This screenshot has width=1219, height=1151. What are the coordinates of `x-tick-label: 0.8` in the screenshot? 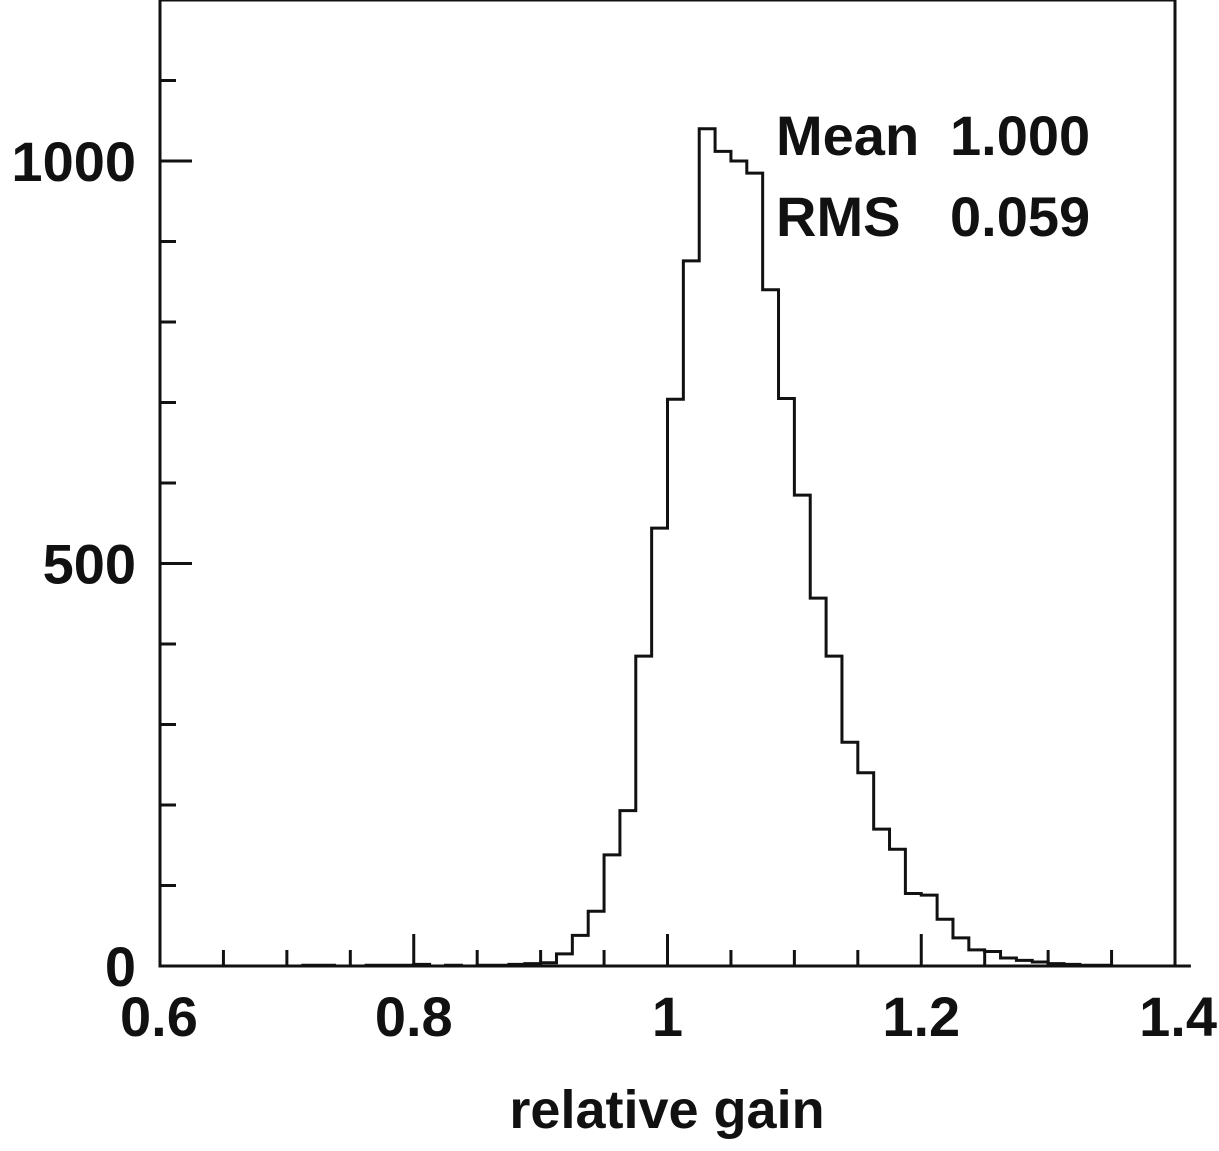 It's located at (414, 1016).